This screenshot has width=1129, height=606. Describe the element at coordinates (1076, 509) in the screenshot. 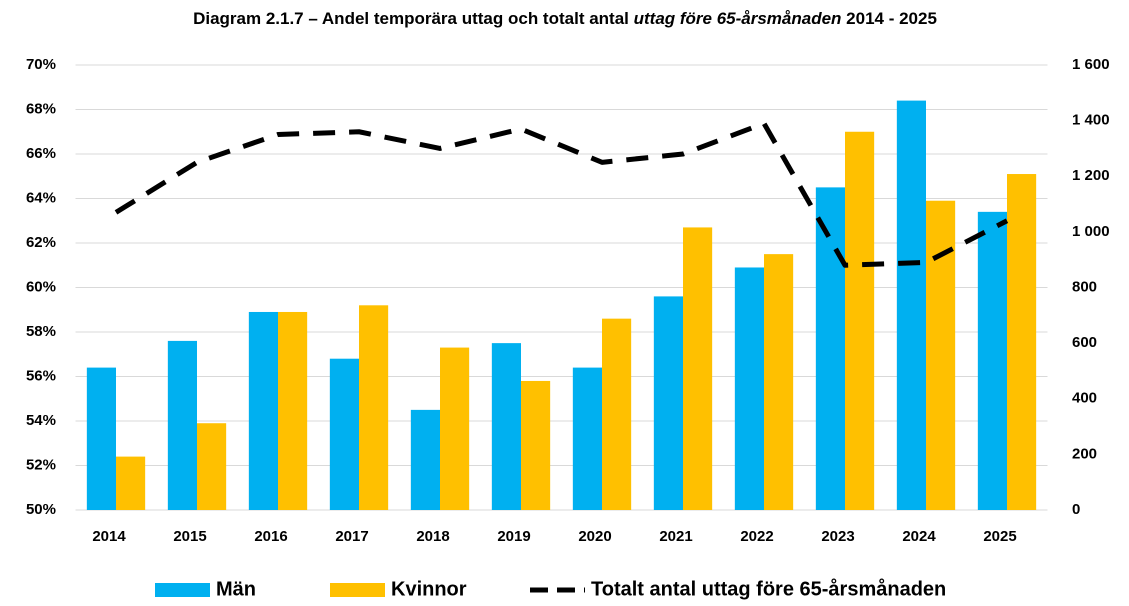

I see `y2-tick-label: 0` at that location.